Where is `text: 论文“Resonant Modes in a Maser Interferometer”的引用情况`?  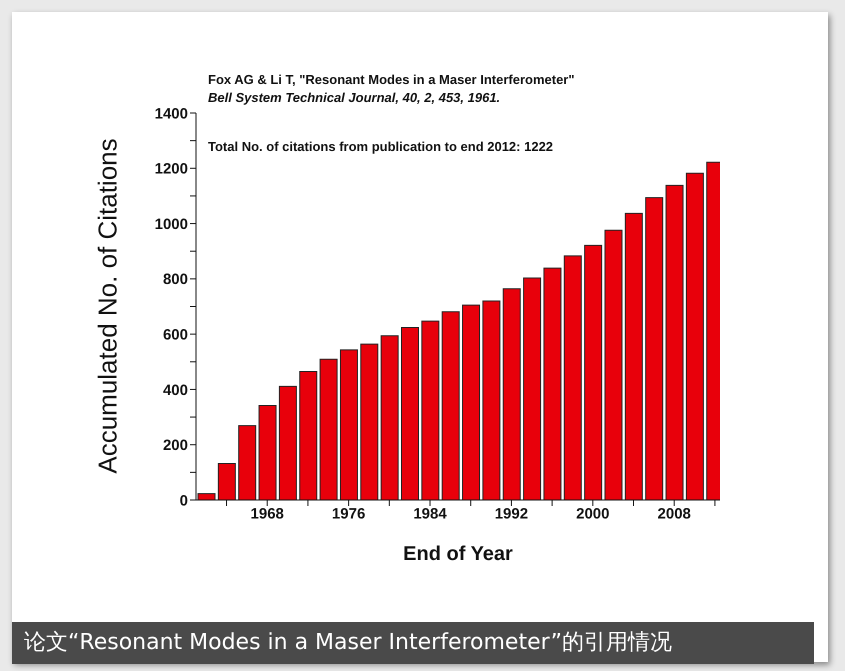
text: 论文“Resonant Modes in a Maser Interferometer”的引用情况 is located at coordinates (413, 643).